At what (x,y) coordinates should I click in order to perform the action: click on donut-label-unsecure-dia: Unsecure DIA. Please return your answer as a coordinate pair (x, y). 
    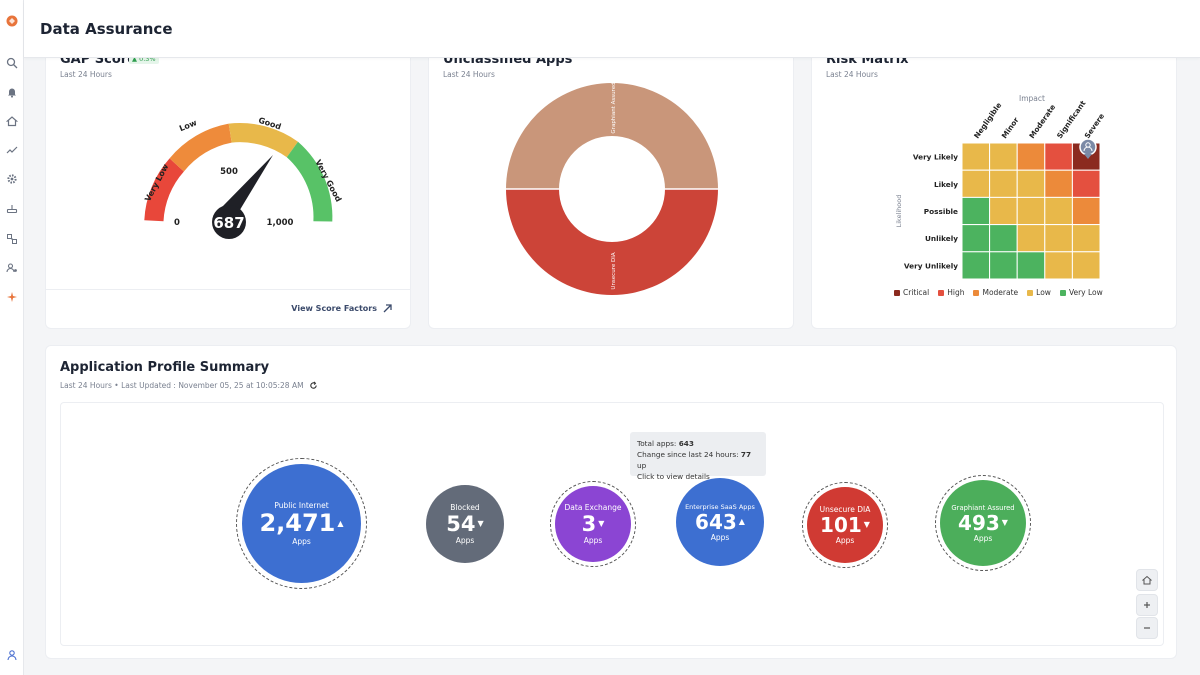
    Looking at the image, I should click on (614, 270).